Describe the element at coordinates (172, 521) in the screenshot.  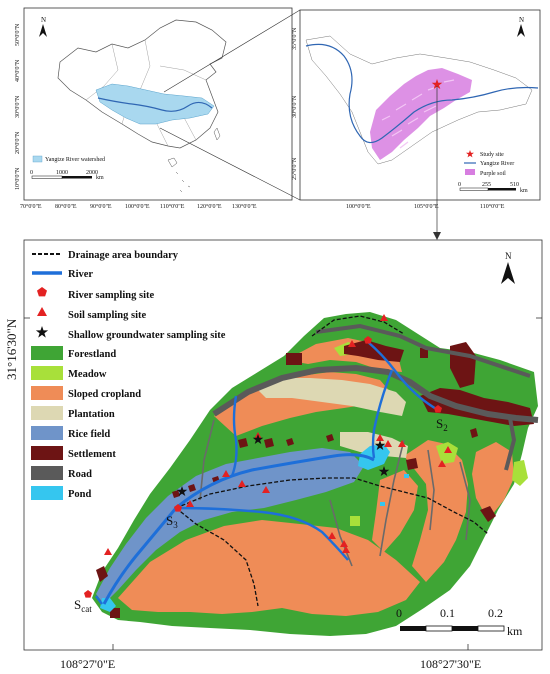
I see `site-label-s3: S3` at that location.